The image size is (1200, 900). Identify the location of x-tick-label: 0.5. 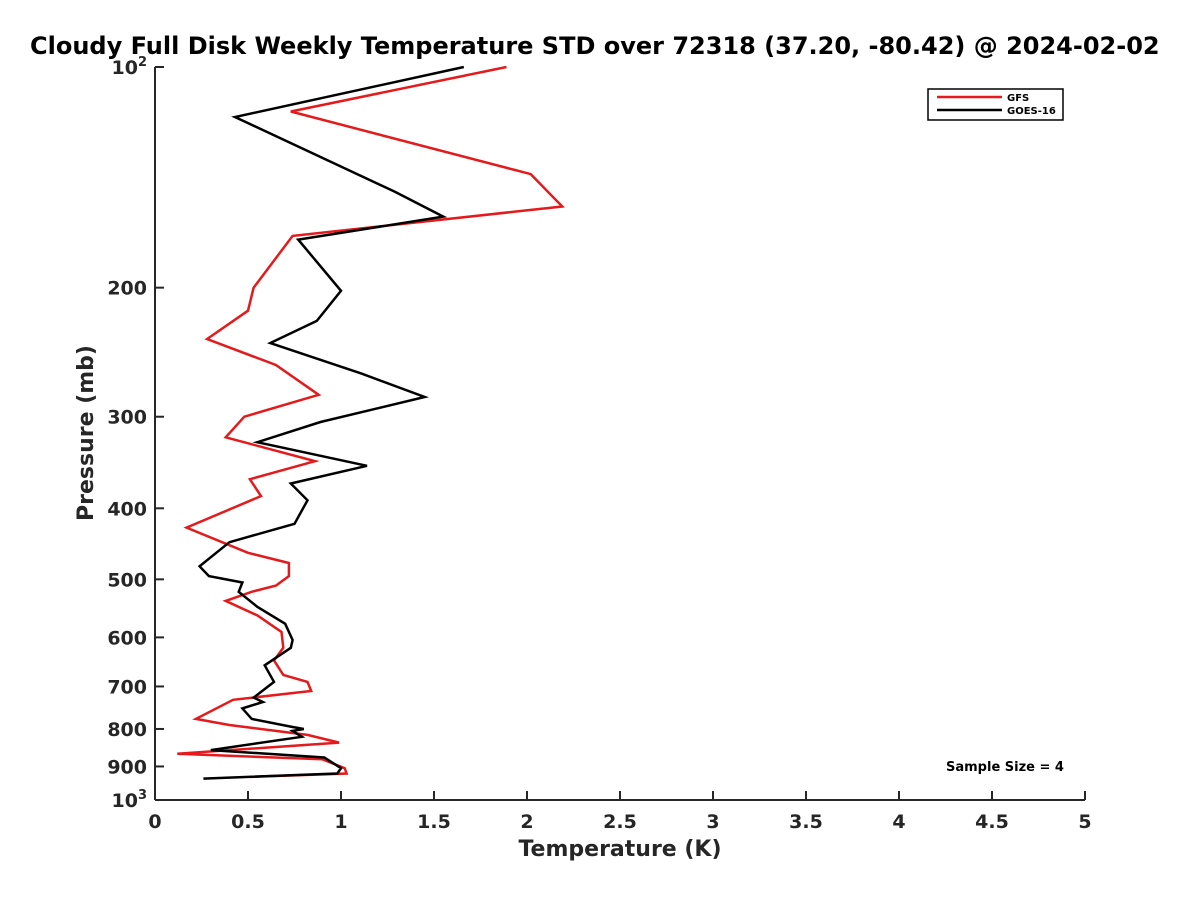
(248, 822).